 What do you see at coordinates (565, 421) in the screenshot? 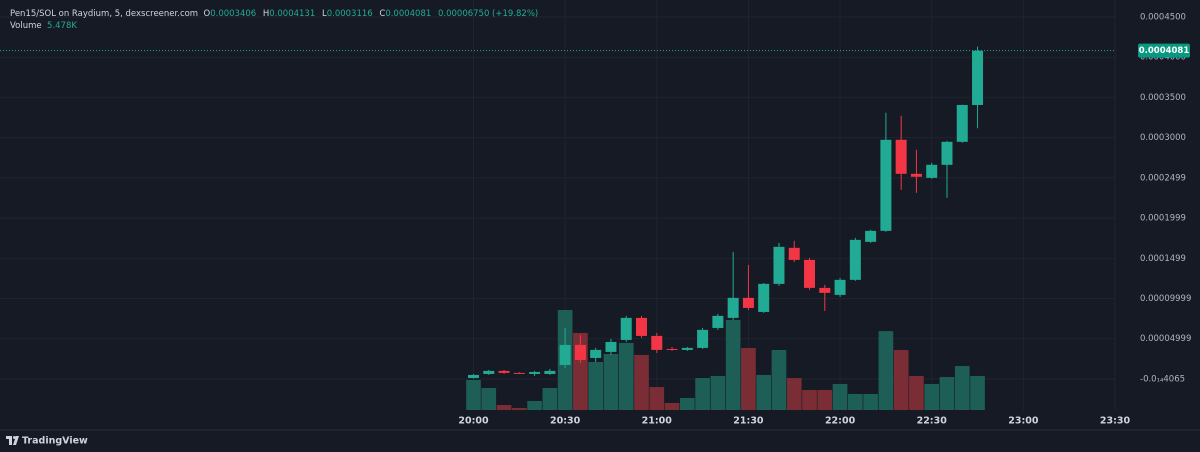
I see `x-tick-label: 20:30` at bounding box center [565, 421].